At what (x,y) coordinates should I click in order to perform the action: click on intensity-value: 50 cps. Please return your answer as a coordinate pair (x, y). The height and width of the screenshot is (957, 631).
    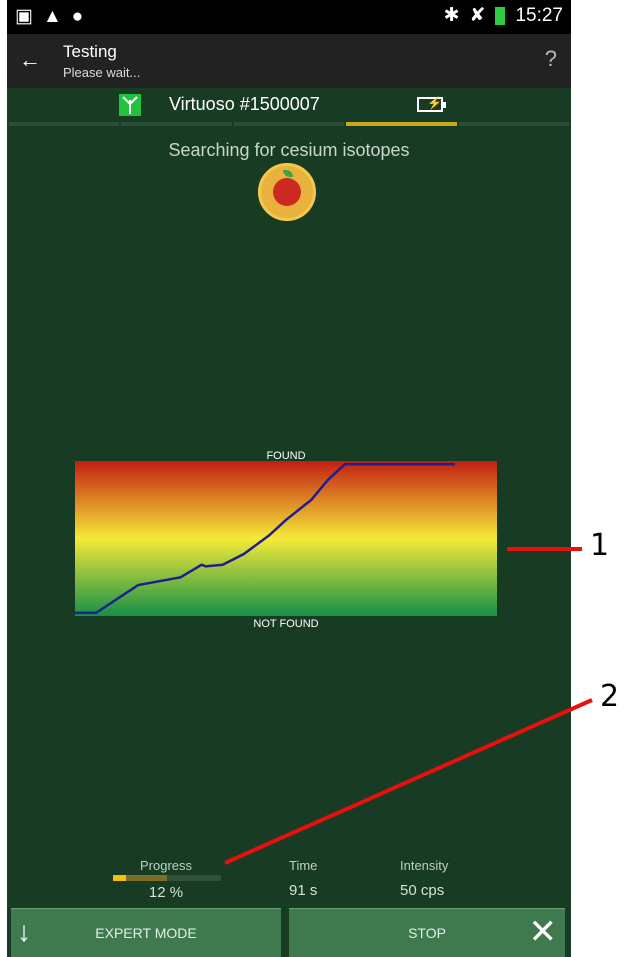
    Looking at the image, I should click on (422, 890).